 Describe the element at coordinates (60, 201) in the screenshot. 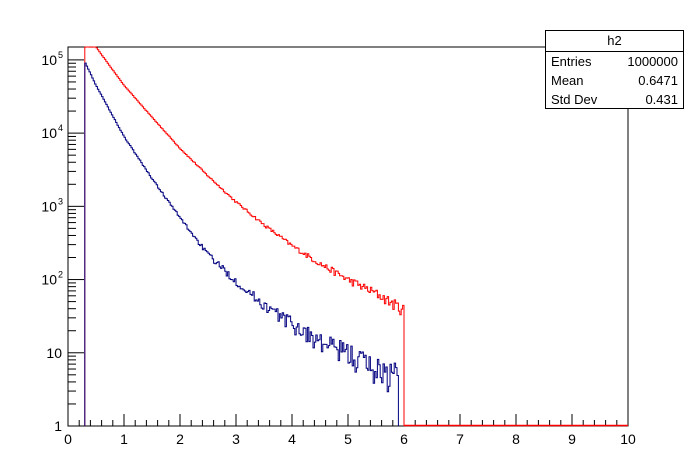

I see `y-tick-exponent: 3` at that location.